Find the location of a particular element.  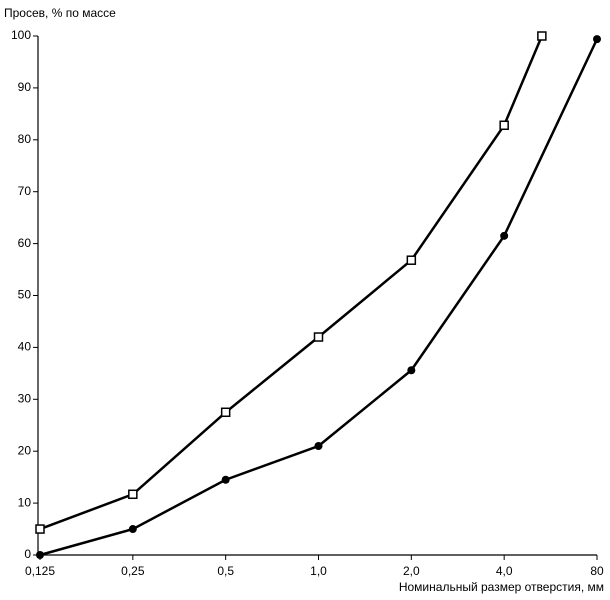

y-tick-label: 60 is located at coordinates (25, 243).